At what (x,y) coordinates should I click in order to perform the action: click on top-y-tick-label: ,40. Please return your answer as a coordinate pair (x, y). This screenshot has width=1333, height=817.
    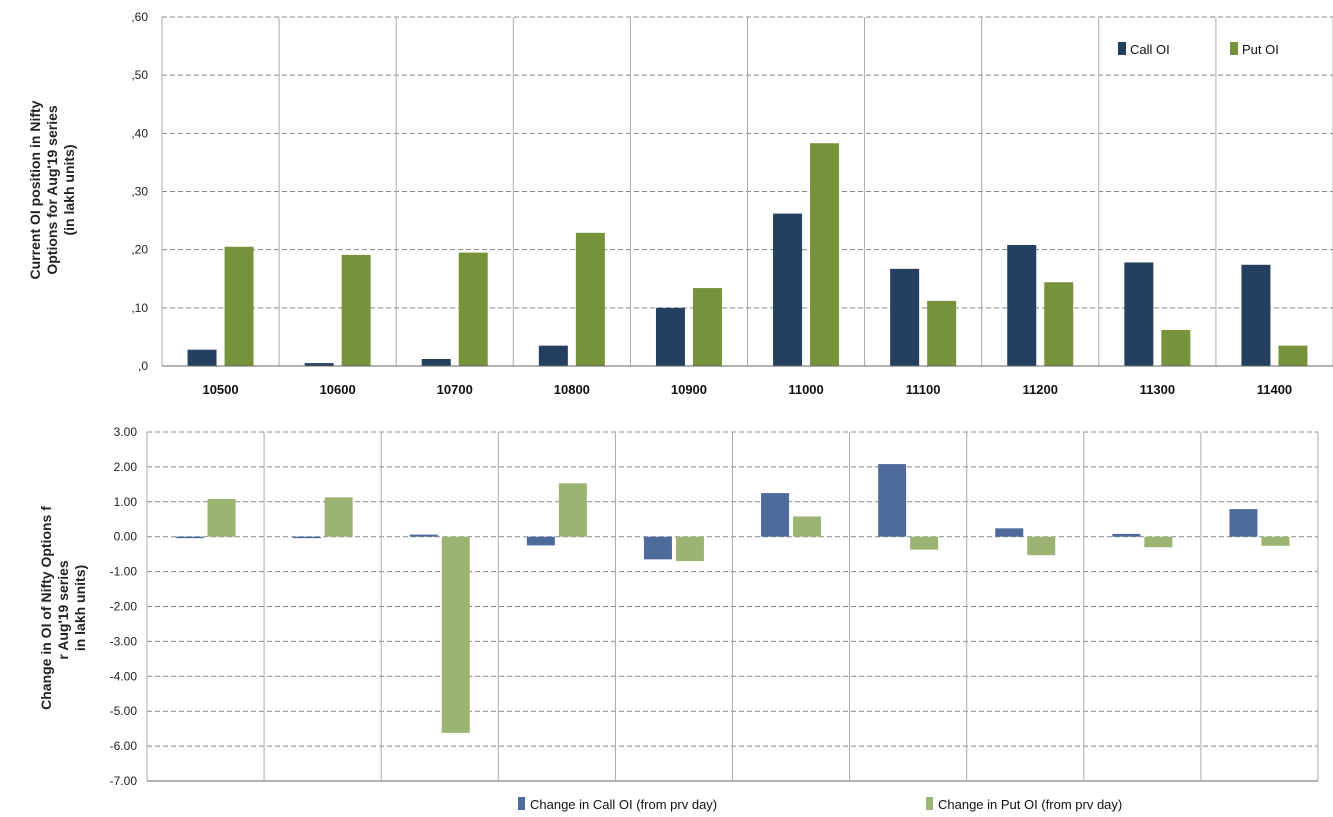
    Looking at the image, I should click on (139, 133).